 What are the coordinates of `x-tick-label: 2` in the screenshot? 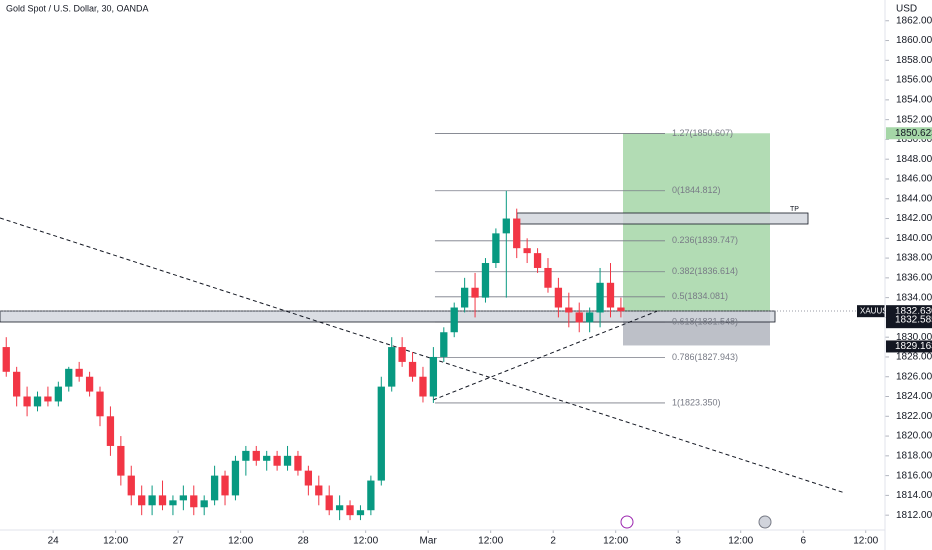 It's located at (553, 541).